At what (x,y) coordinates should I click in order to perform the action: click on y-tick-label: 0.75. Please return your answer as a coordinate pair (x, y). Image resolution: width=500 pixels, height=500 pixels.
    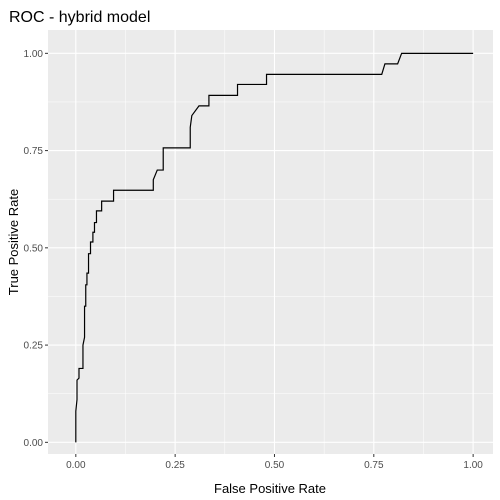
    Looking at the image, I should click on (34, 151).